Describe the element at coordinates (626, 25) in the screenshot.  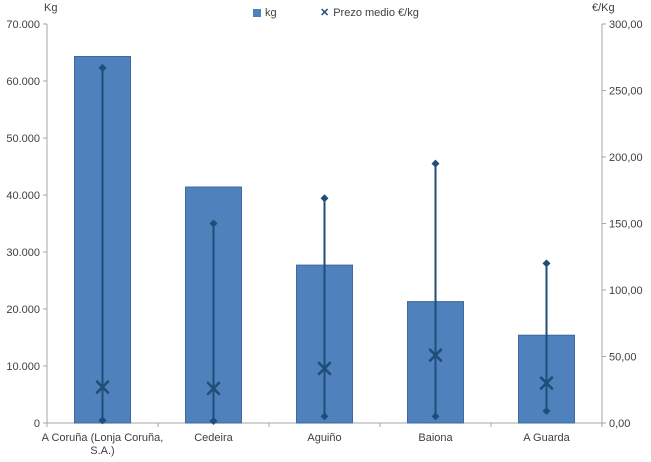
I see `right-axis-tick-label: 300,00` at that location.